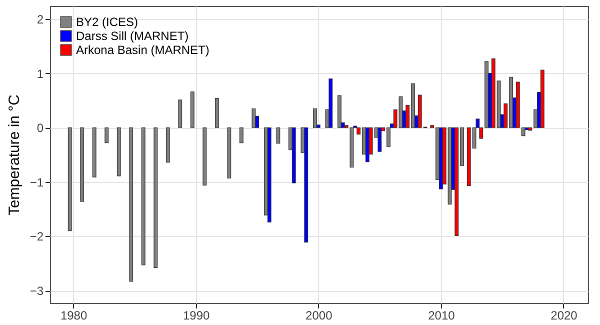  What do you see at coordinates (37, 291) in the screenshot?
I see `y-tick-label: −3` at bounding box center [37, 291].